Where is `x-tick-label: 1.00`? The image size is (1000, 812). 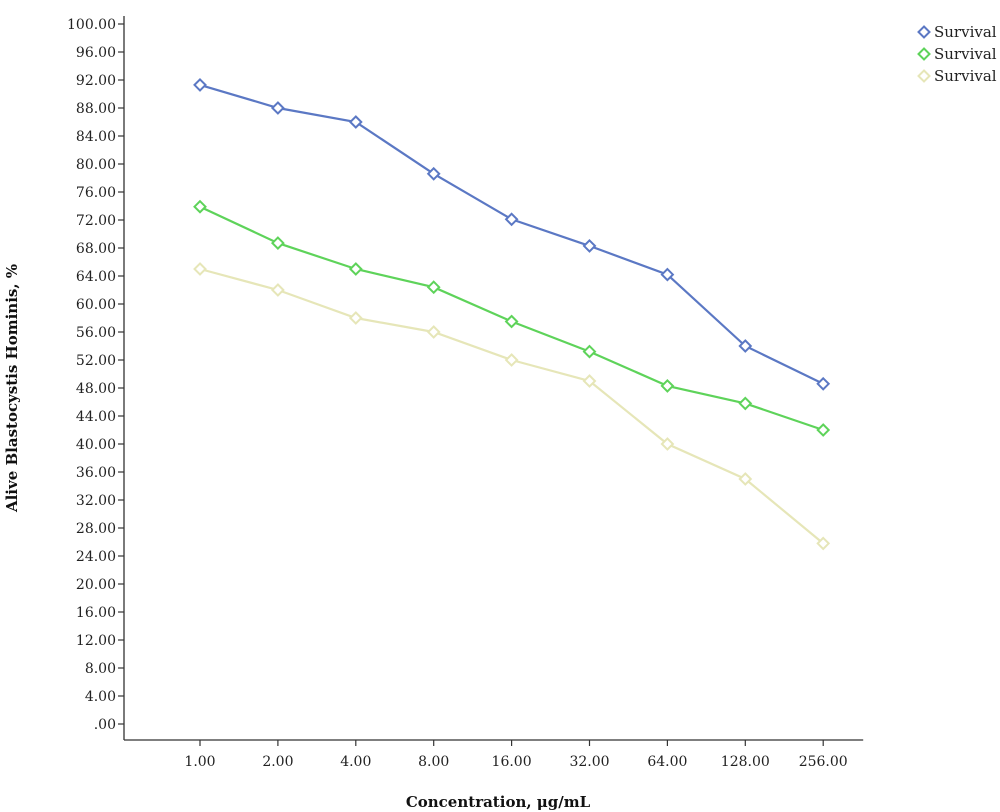
x-tick-label: 1.00 is located at coordinates (199, 762).